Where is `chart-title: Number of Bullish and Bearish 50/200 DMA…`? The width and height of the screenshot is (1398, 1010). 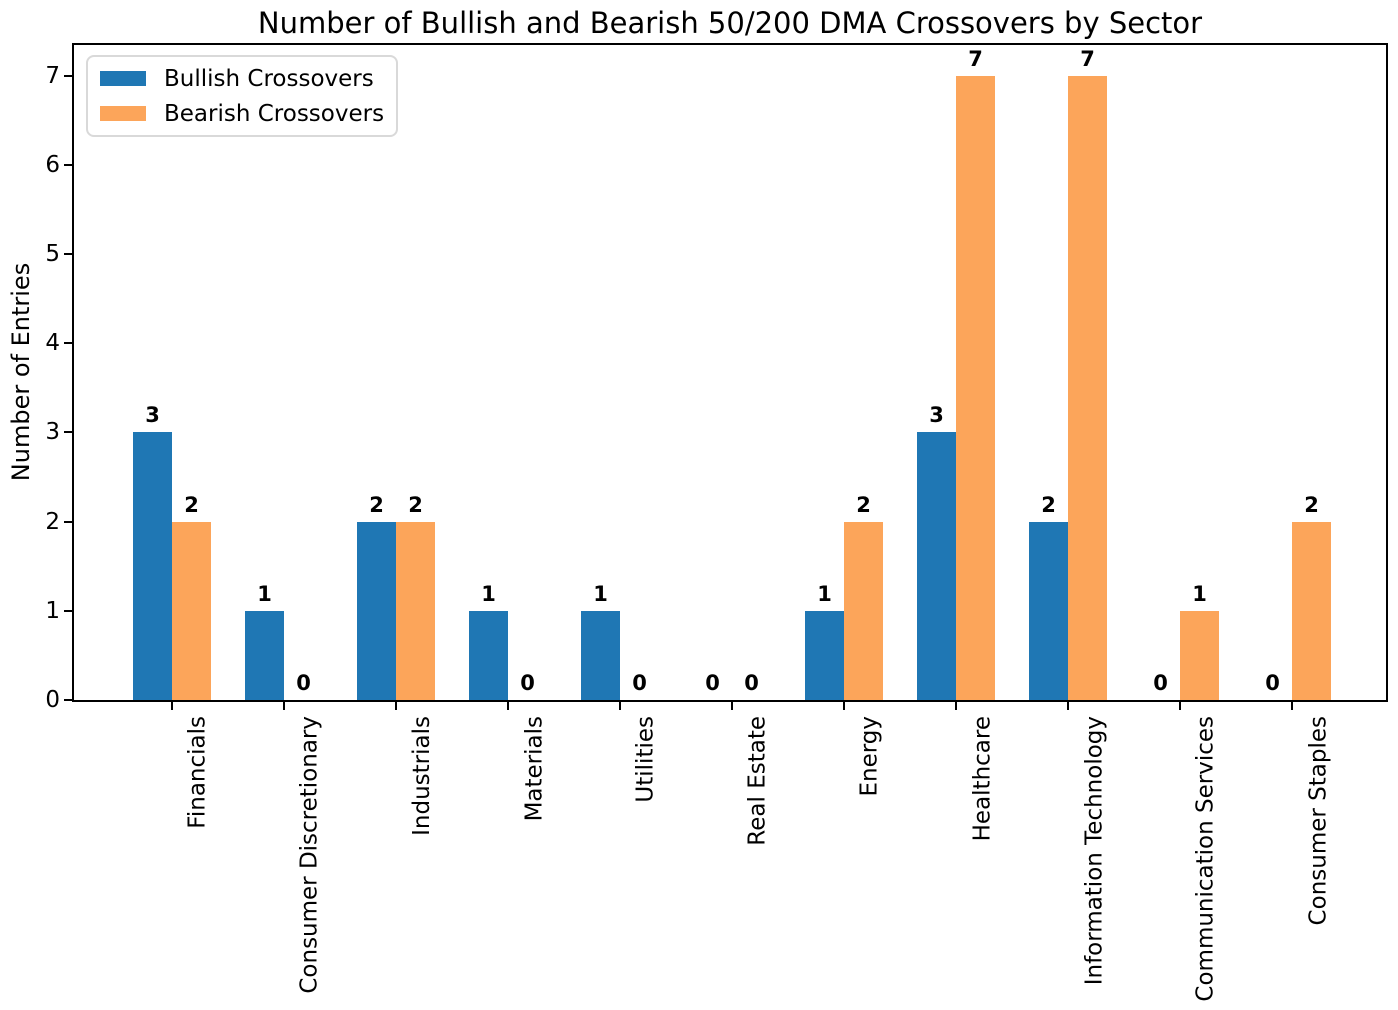
chart-title: Number of Bullish and Bearish 50/200 DMA… is located at coordinates (730, 23).